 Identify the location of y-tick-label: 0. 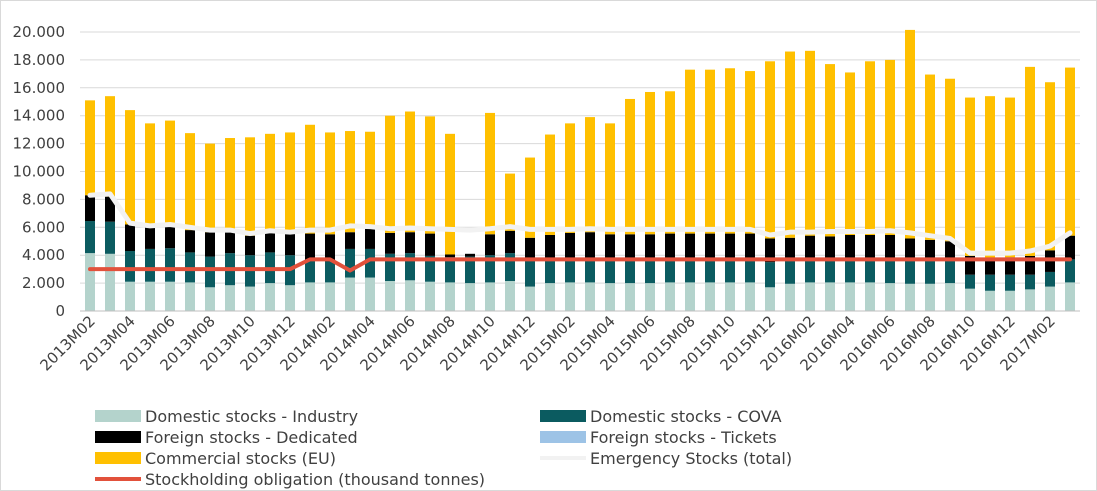
(60, 311).